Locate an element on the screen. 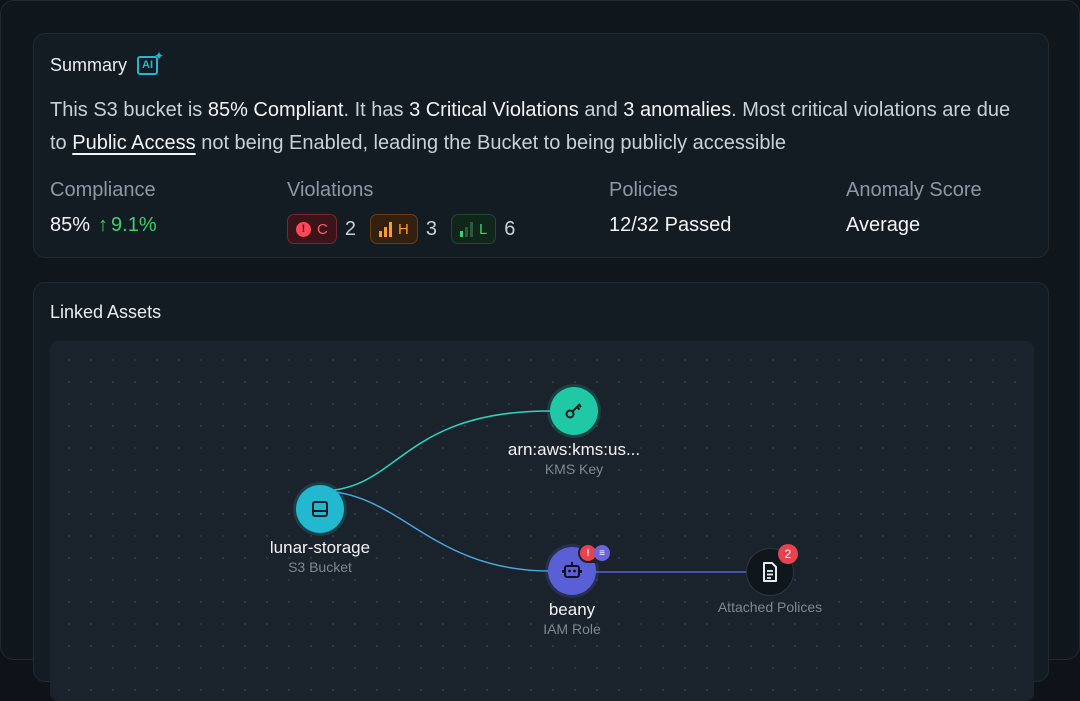 This screenshot has height=701, width=1080. s3-bucket-type: S3 Bucket is located at coordinates (320, 567).